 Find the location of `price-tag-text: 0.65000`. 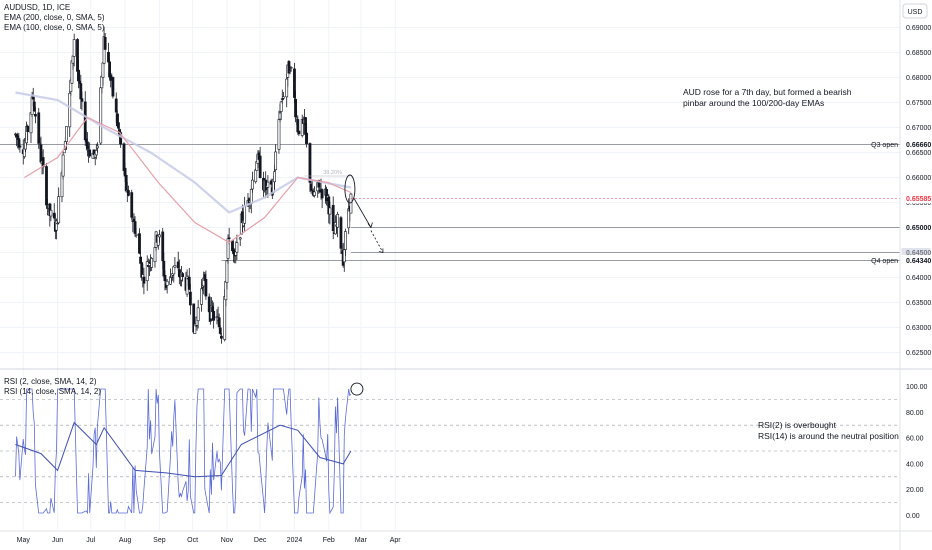

price-tag-text: 0.65000 is located at coordinates (918, 228).